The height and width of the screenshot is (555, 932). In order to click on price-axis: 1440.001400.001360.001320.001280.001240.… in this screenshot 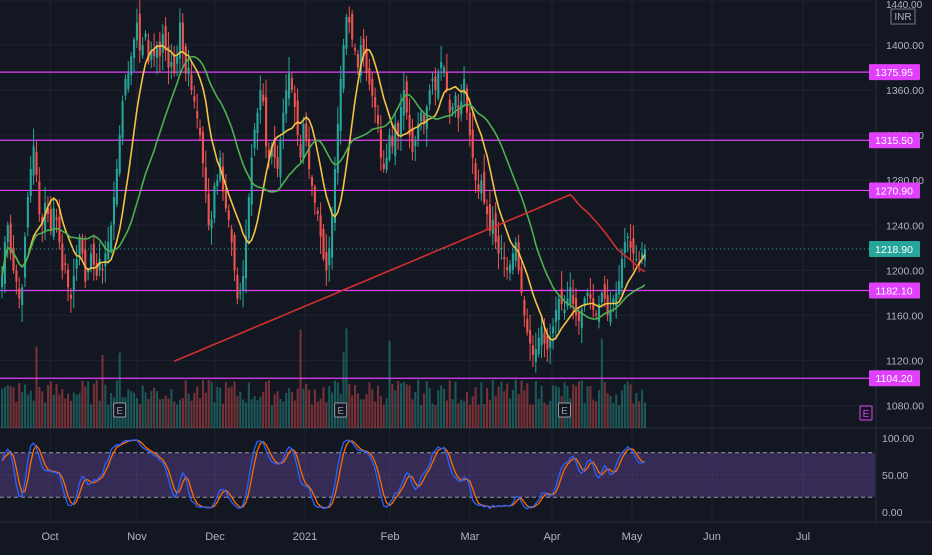, I will do `click(896, 206)`.